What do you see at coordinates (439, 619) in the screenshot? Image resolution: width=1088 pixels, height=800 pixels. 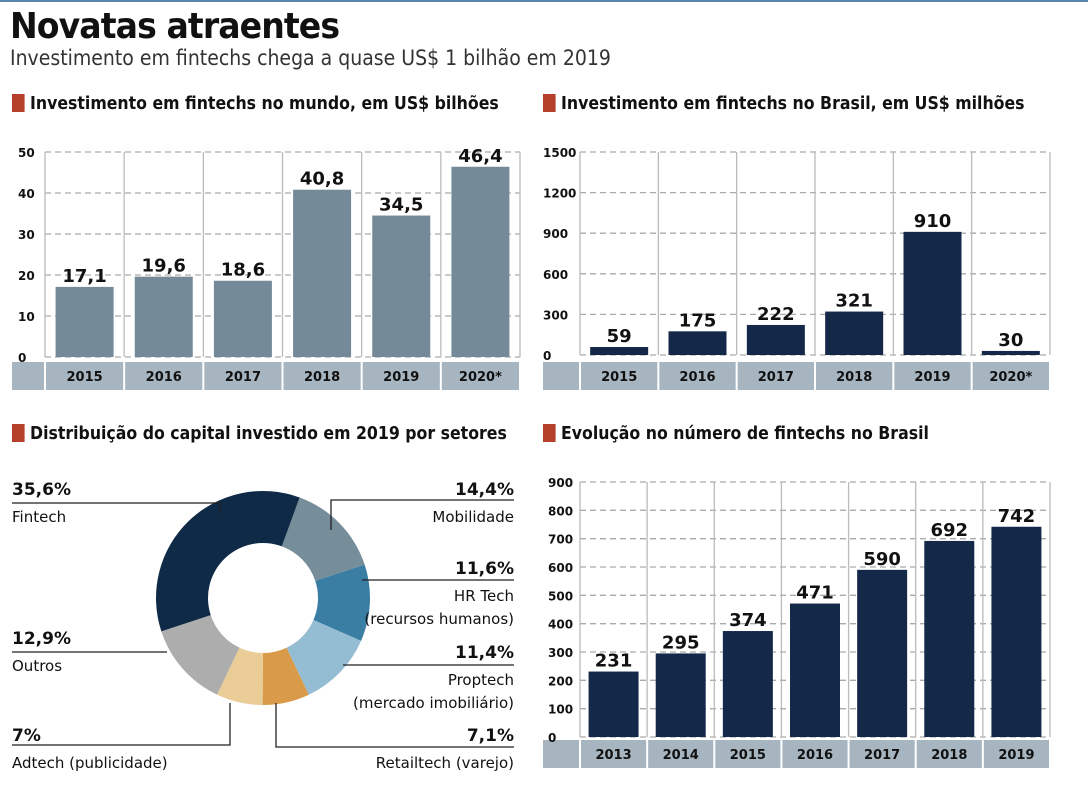 I see `label-hrtech-sub: (recursos humanos)` at bounding box center [439, 619].